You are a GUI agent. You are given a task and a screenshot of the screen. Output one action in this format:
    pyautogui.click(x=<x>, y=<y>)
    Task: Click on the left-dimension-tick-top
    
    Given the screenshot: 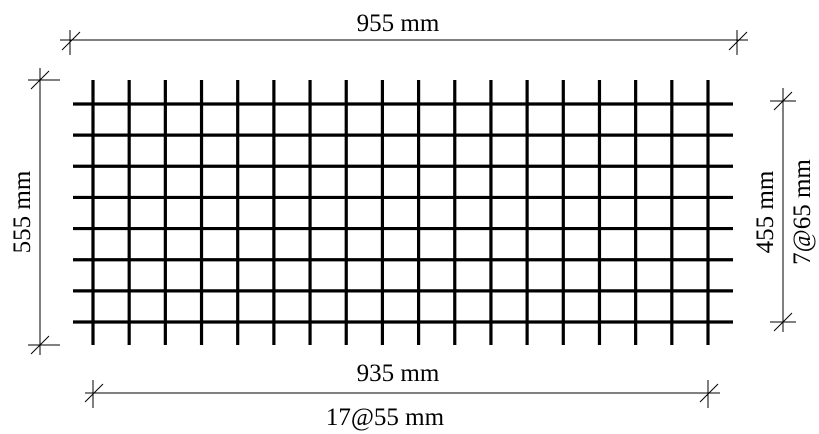 What is the action you would take?
    pyautogui.click(x=40, y=80)
    